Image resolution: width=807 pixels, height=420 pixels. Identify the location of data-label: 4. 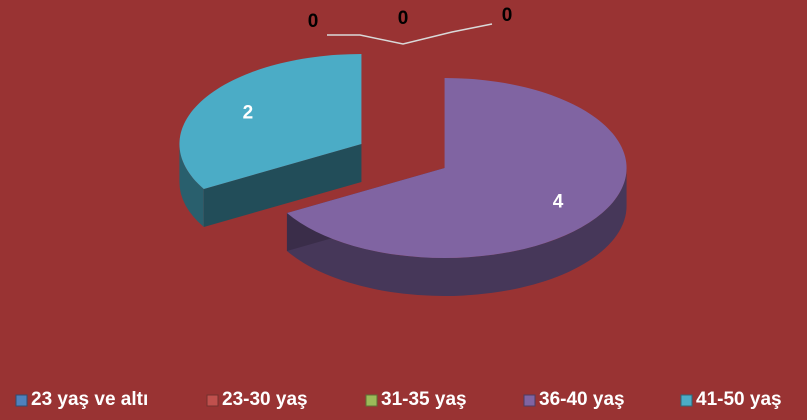
(558, 201).